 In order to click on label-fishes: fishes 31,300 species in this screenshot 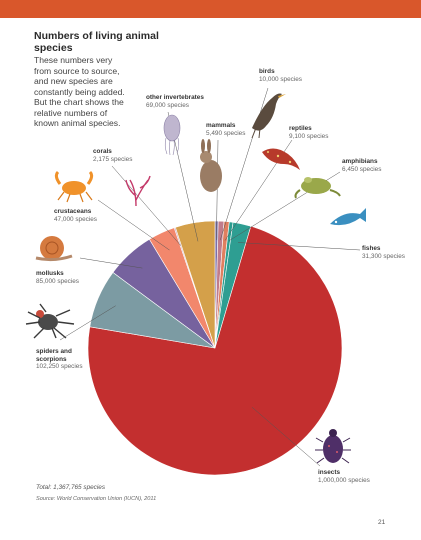, I will do `click(383, 252)`.